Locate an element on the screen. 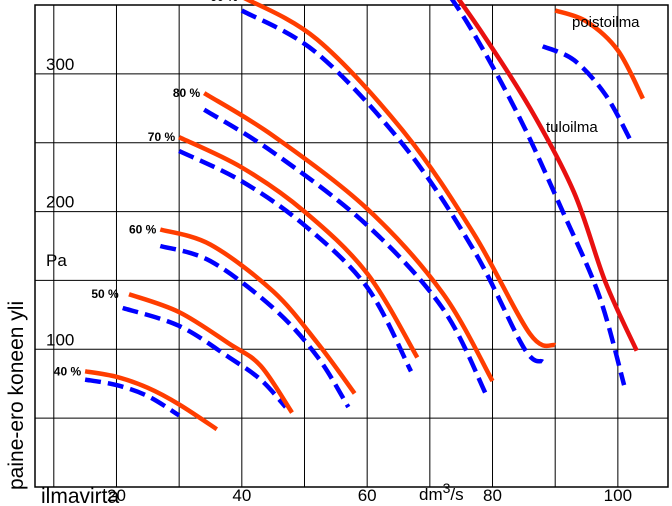 Image resolution: width=672 pixels, height=506 pixels. x-tick-label: 40 is located at coordinates (241, 495).